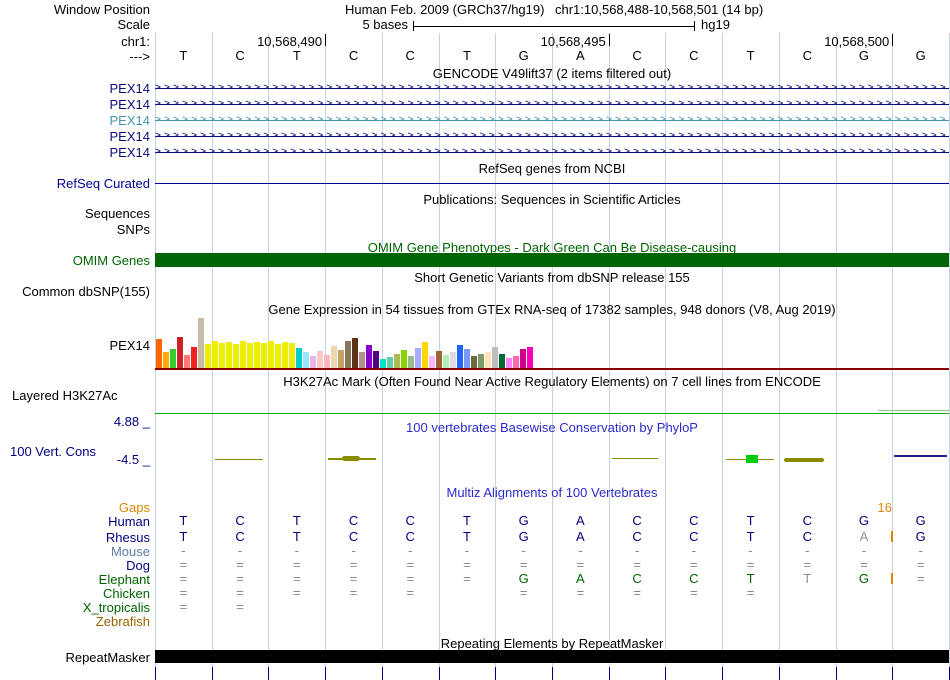 The height and width of the screenshot is (680, 950). I want to click on species-row-x_tropicalis: = =, so click(552, 607).